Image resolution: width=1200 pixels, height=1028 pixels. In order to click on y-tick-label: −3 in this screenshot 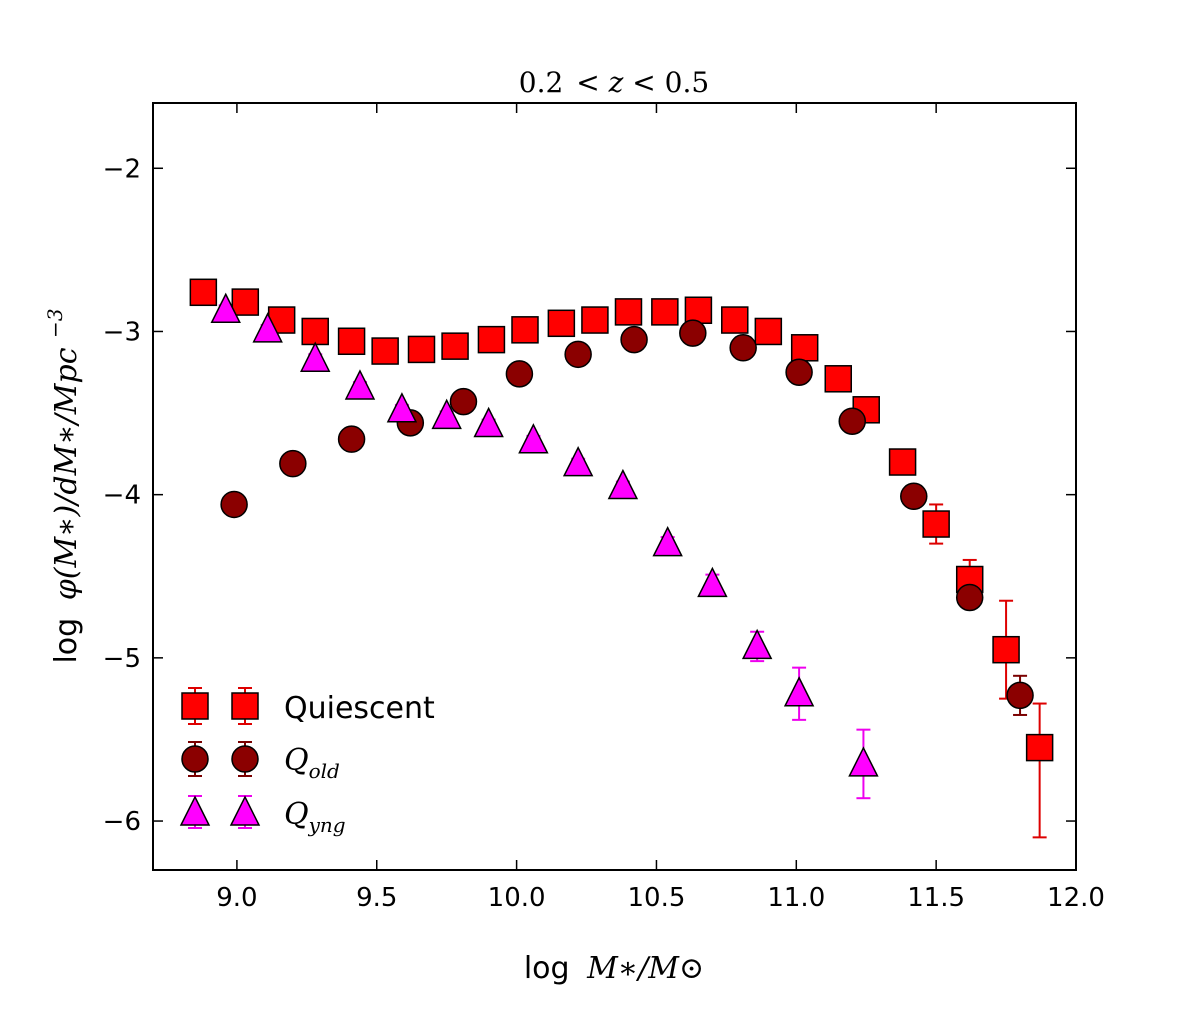, I will do `click(122, 332)`.